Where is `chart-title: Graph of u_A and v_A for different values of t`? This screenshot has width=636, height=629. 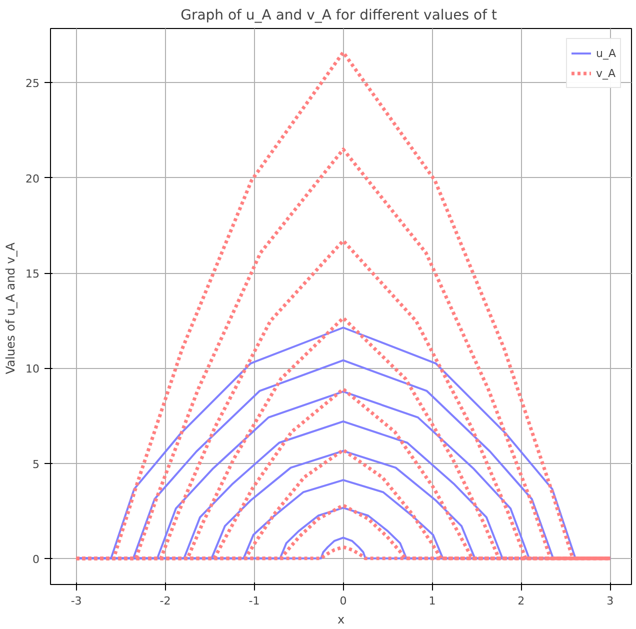 chart-title: Graph of u_A and v_A for different values of t is located at coordinates (339, 16).